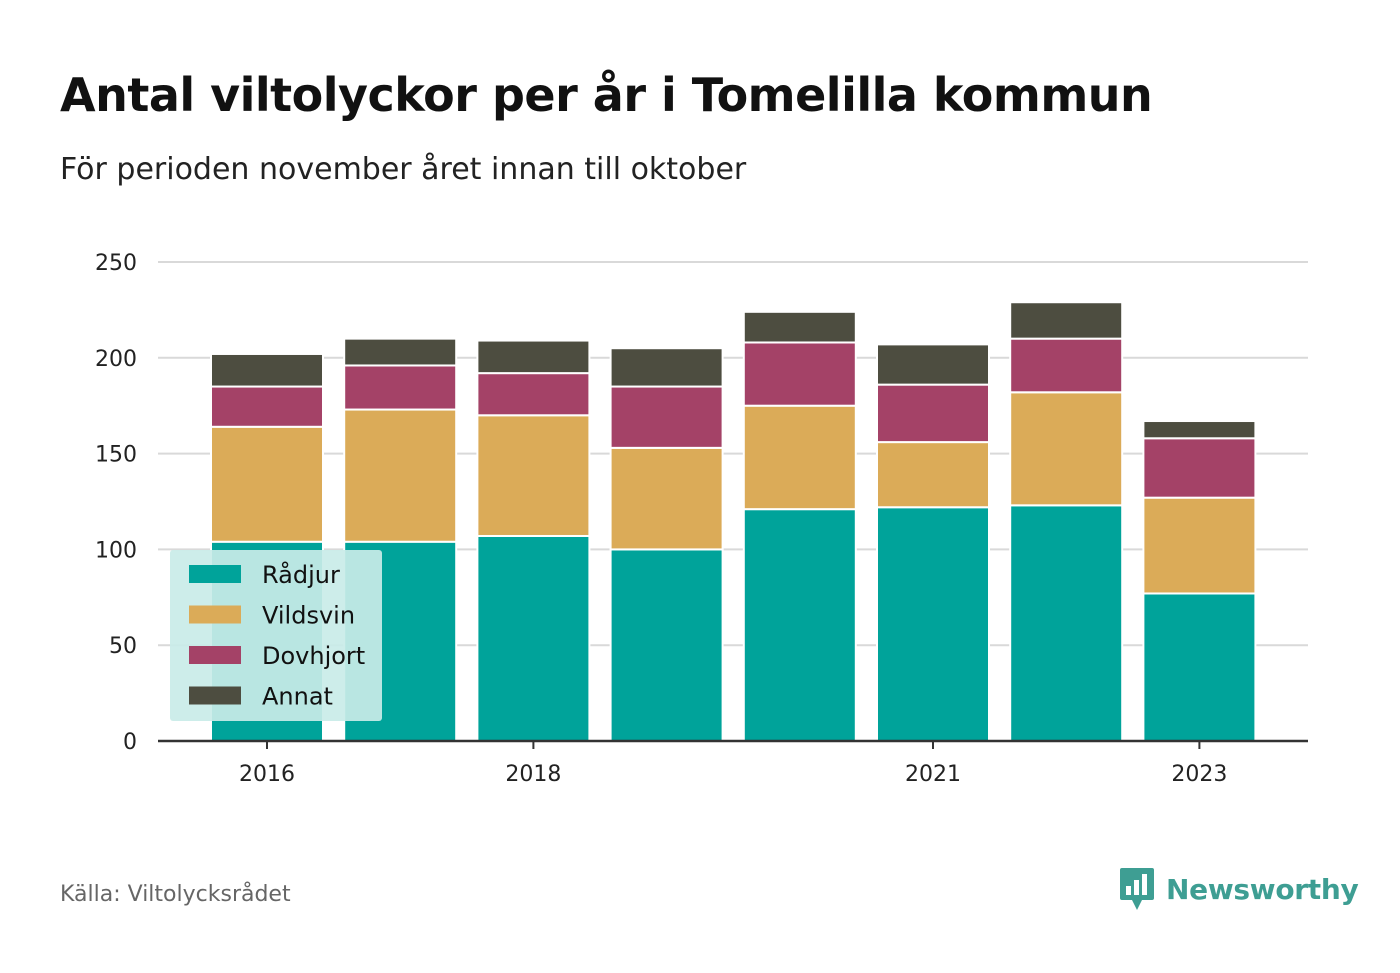  Describe the element at coordinates (1066, 449) in the screenshot. I see `bar-2022-vildsvin` at that location.